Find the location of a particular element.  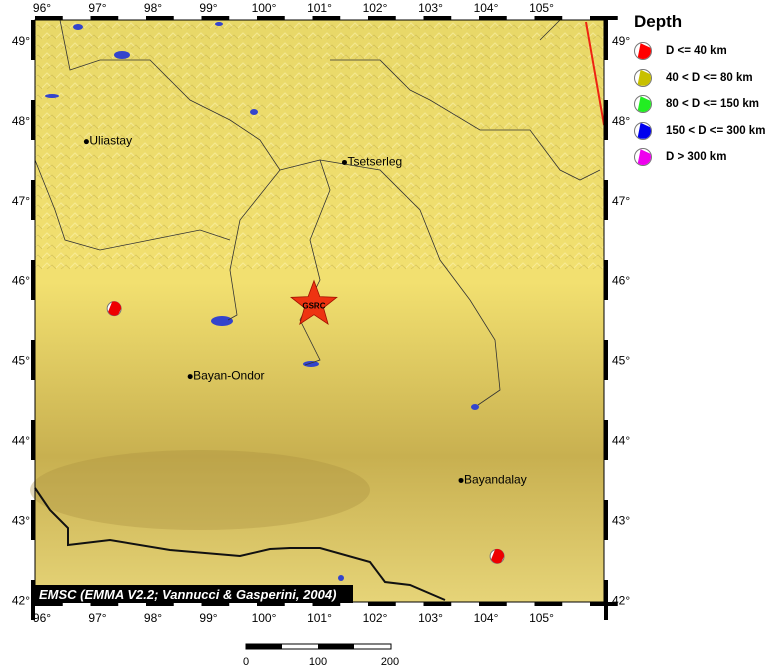

legend-item: 40 < D <= 80 km is located at coordinates (699, 78).